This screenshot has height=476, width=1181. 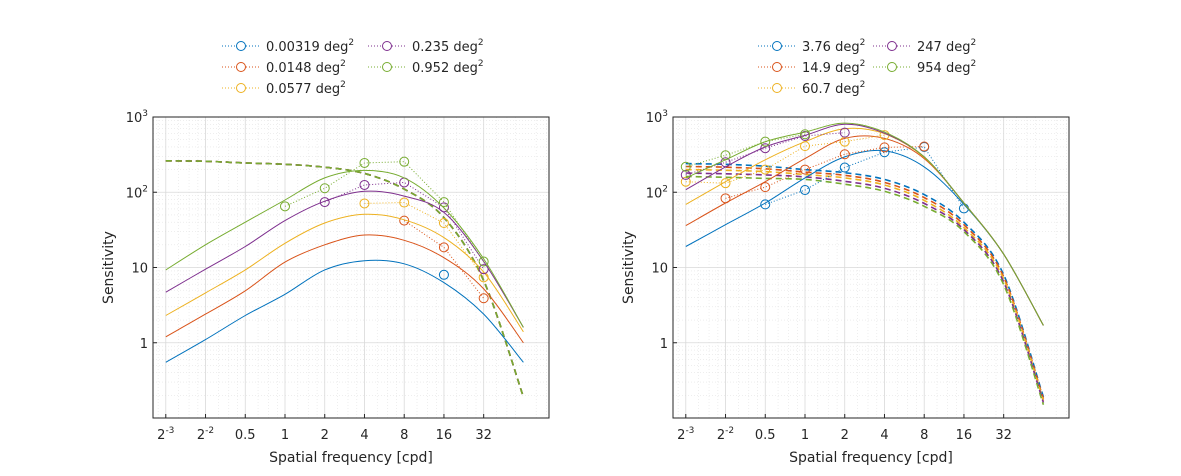 I want to click on legend-item: 0.00319 deg2, so click(x=288, y=46).